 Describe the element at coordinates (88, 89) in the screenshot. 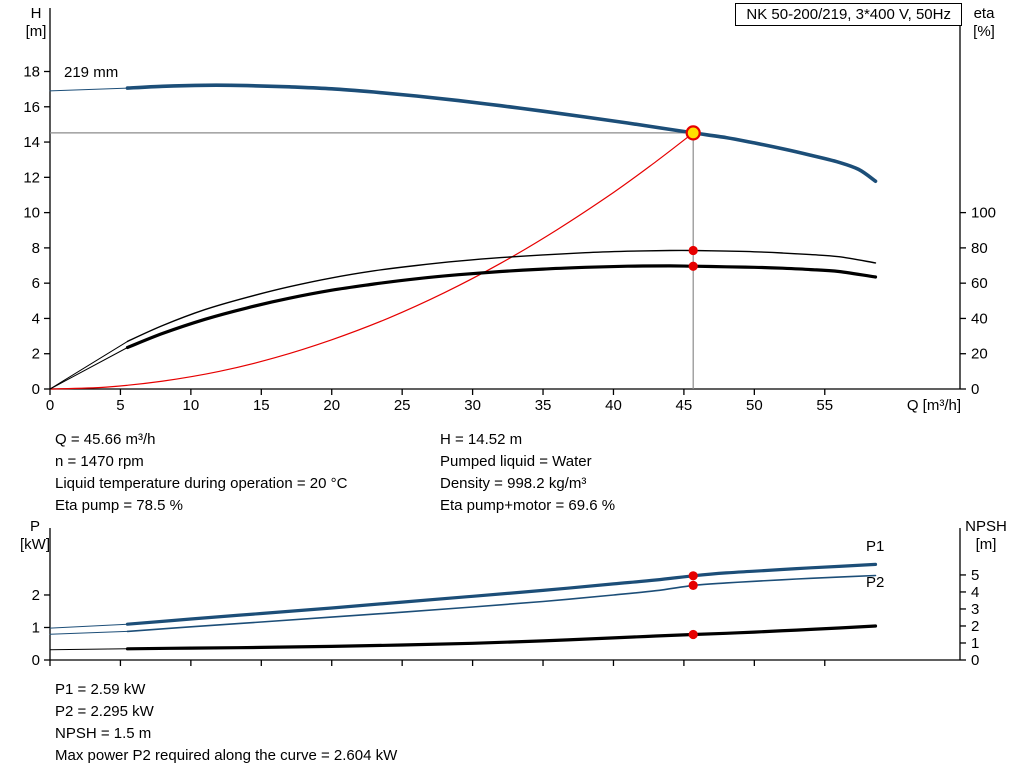

I see `qh-lead` at that location.